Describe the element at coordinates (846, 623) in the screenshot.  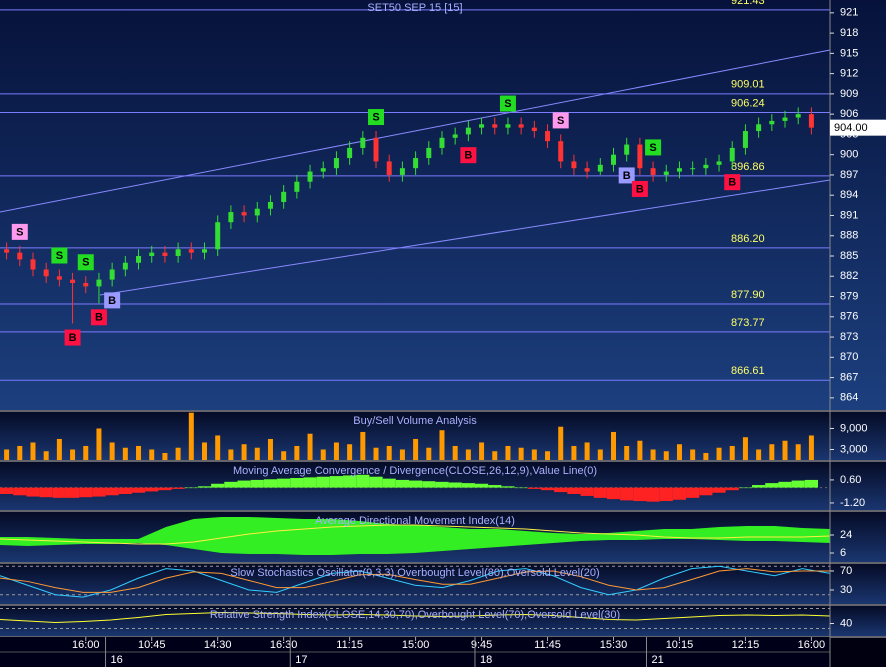
I see `y-tick-label: 40` at that location.